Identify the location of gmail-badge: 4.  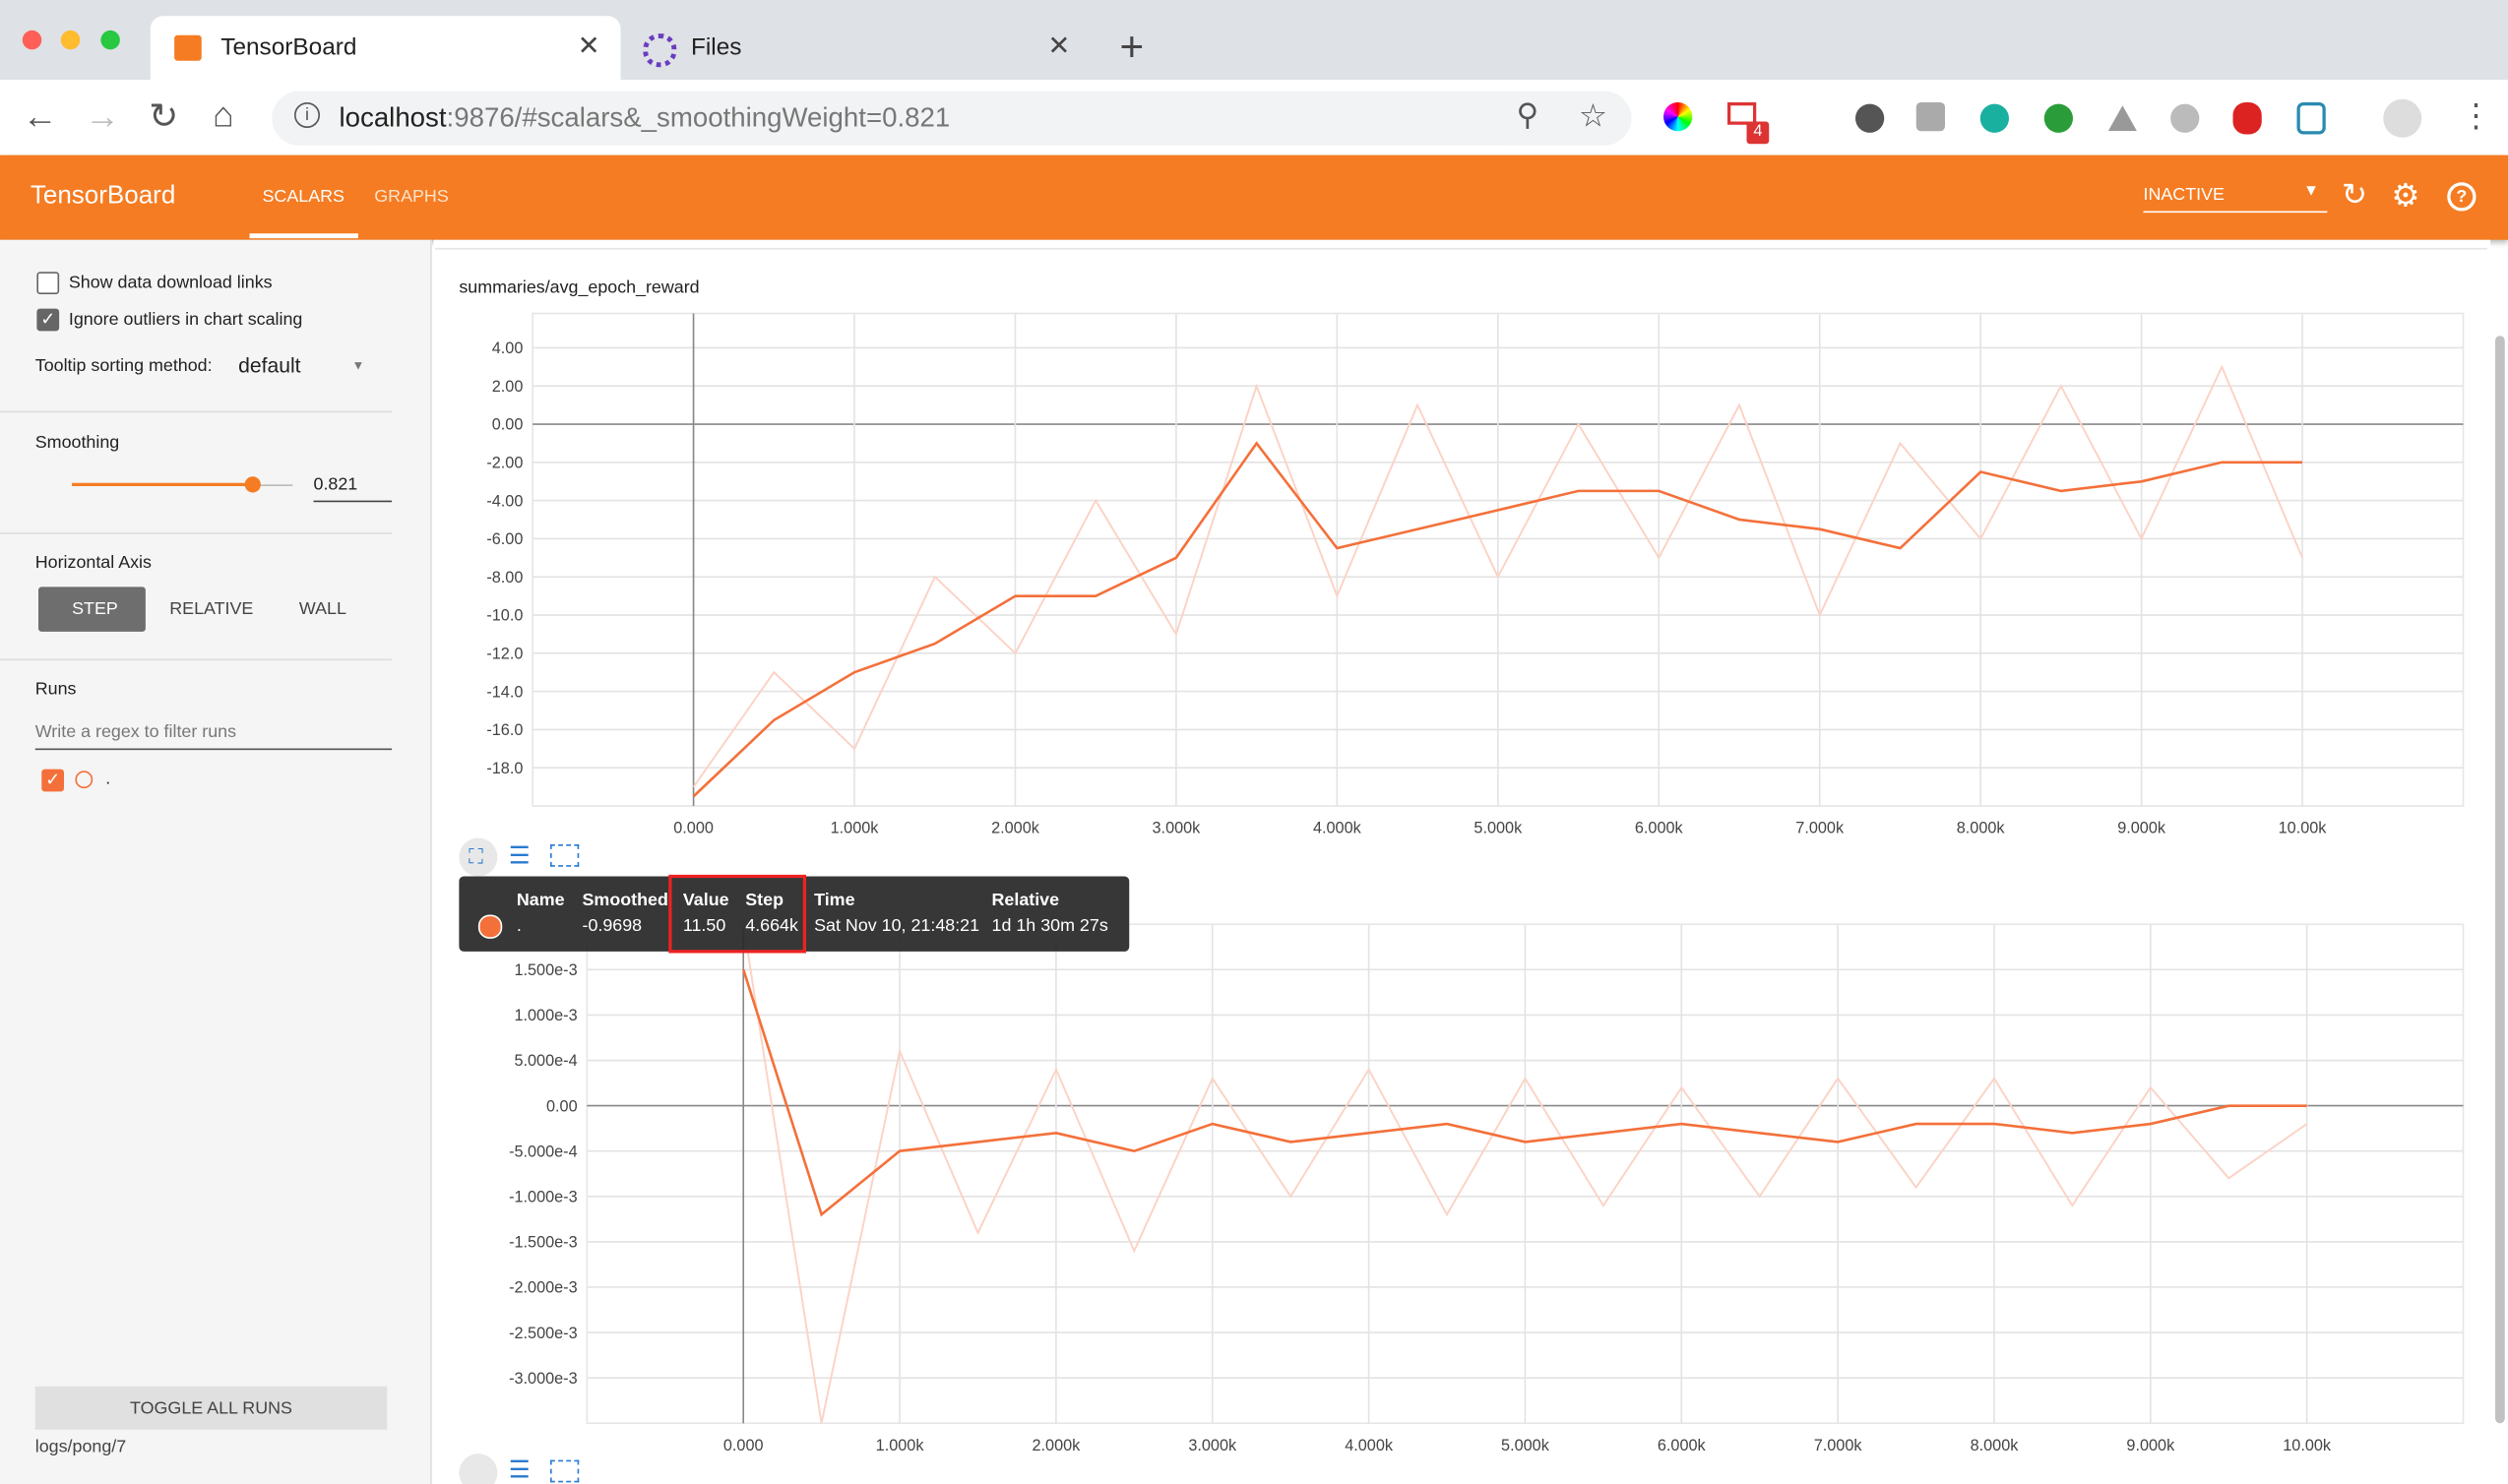
(1758, 133).